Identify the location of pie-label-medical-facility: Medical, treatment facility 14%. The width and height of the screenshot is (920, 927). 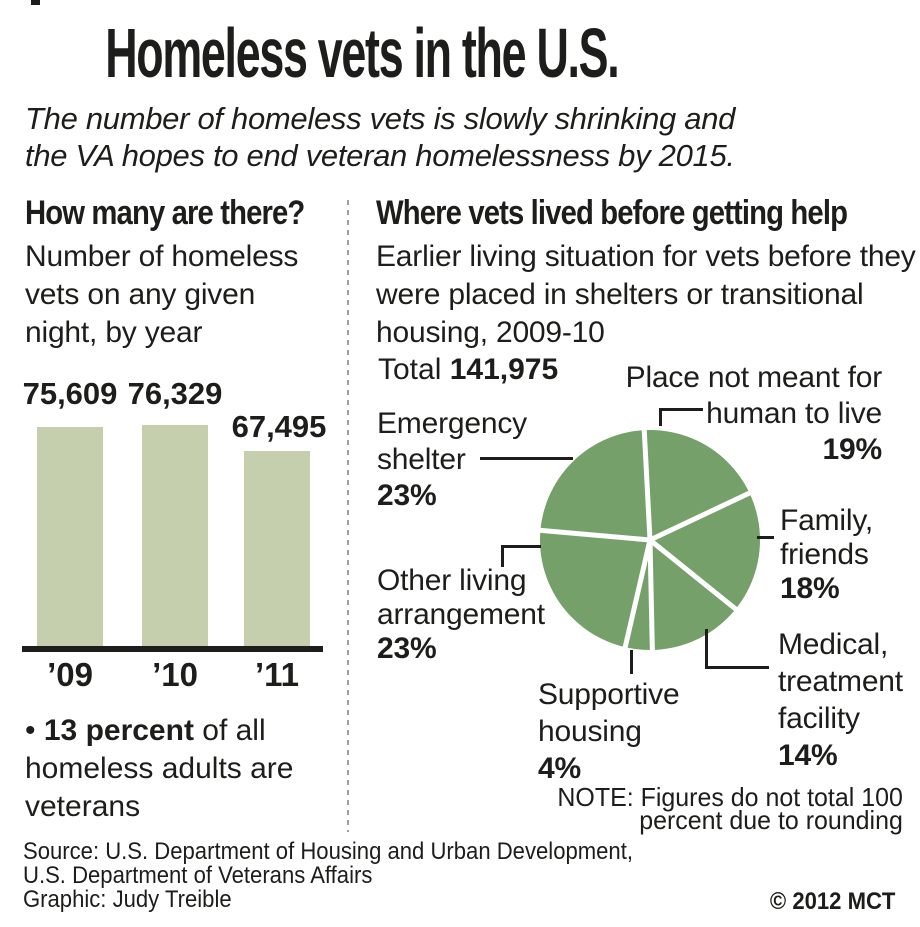
(848, 700).